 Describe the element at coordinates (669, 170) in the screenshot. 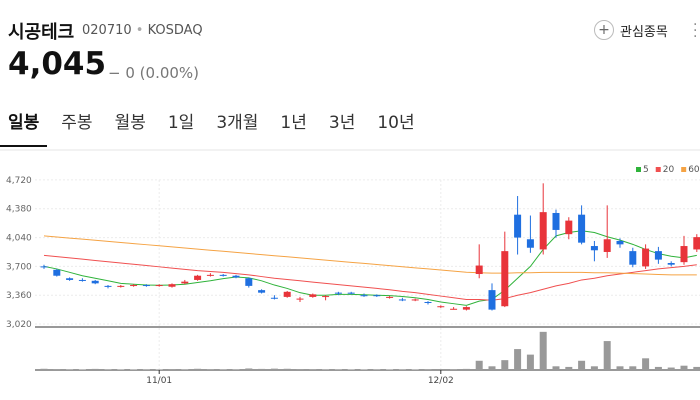

I see `legend-label: 20` at that location.